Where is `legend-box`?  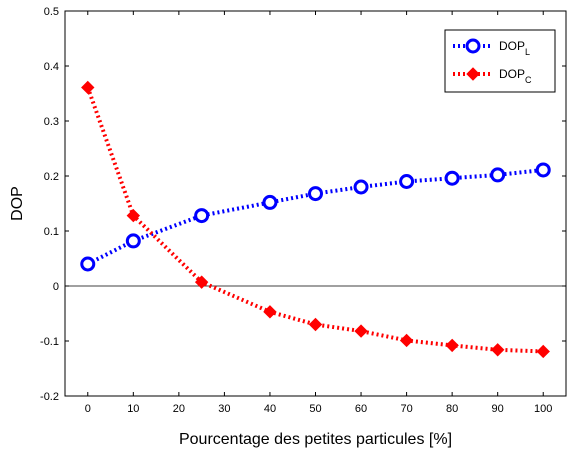 legend-box is located at coordinates (500, 61).